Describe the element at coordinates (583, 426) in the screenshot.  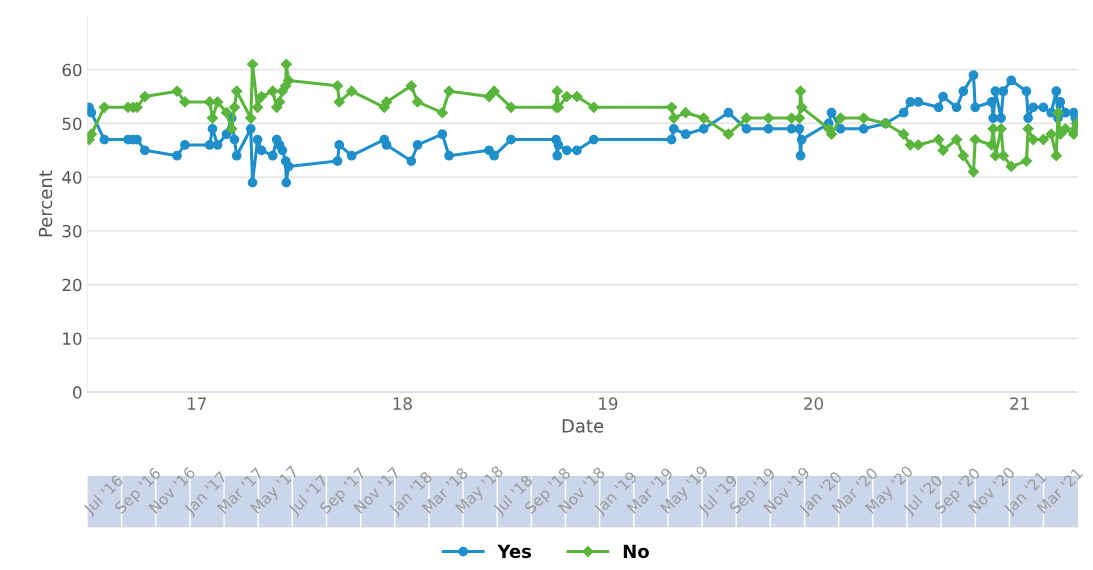
I see `x-axis-title: Date` at that location.